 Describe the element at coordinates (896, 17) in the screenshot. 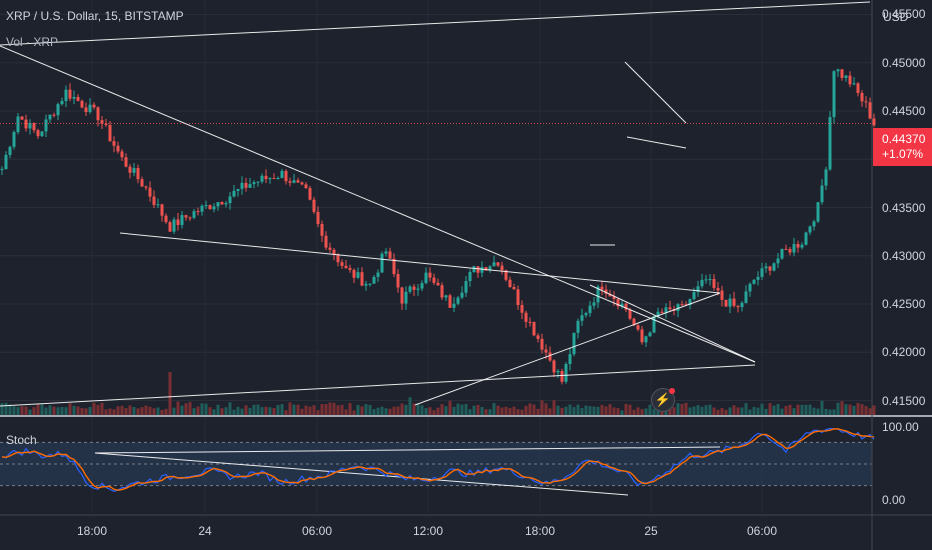

I see `currency-label: USD` at that location.